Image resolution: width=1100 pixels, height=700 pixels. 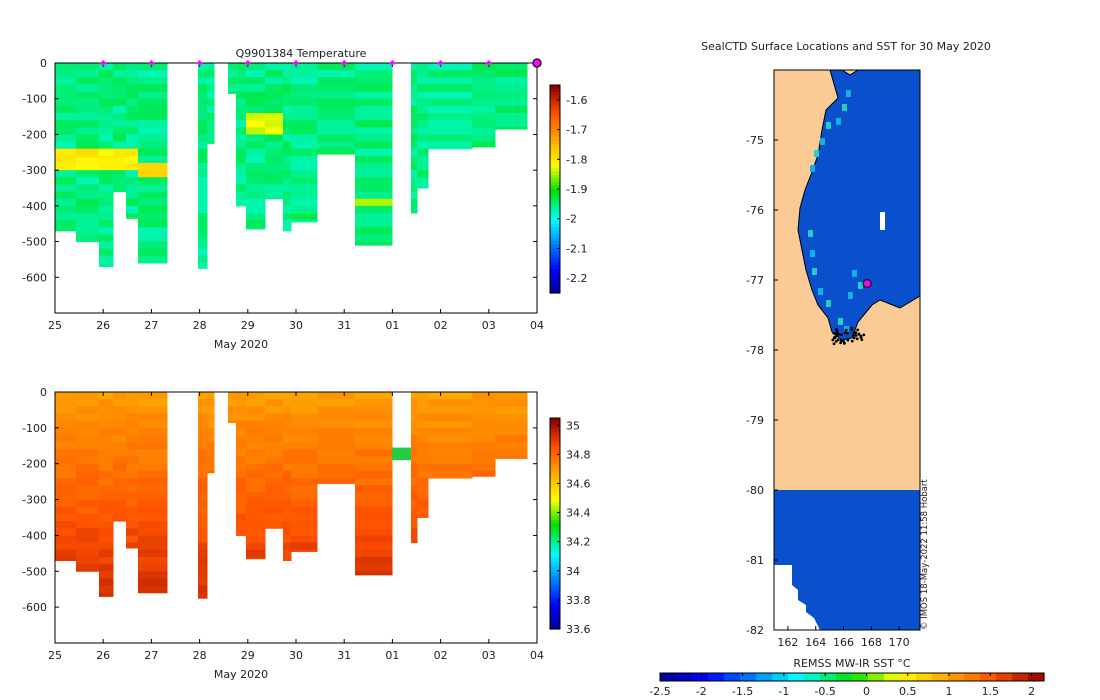 I want to click on salinity-cell-c2-d520, so click(x=106, y=582).